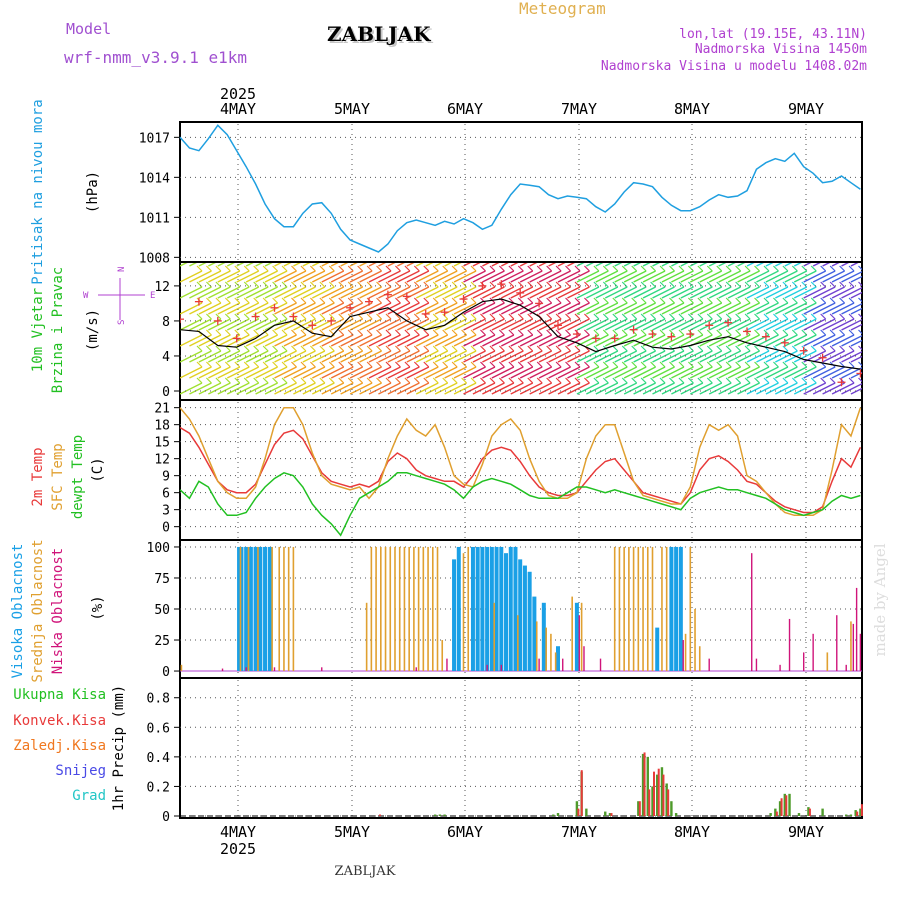  Describe the element at coordinates (119, 748) in the screenshot. I see `precip-ylabel: 1hr Precip (mm)` at that location.